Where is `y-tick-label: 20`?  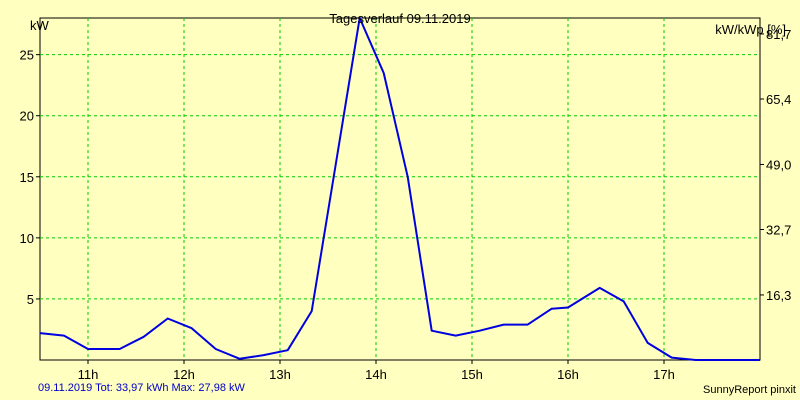
y-tick-label: 20 is located at coordinates (27, 116).